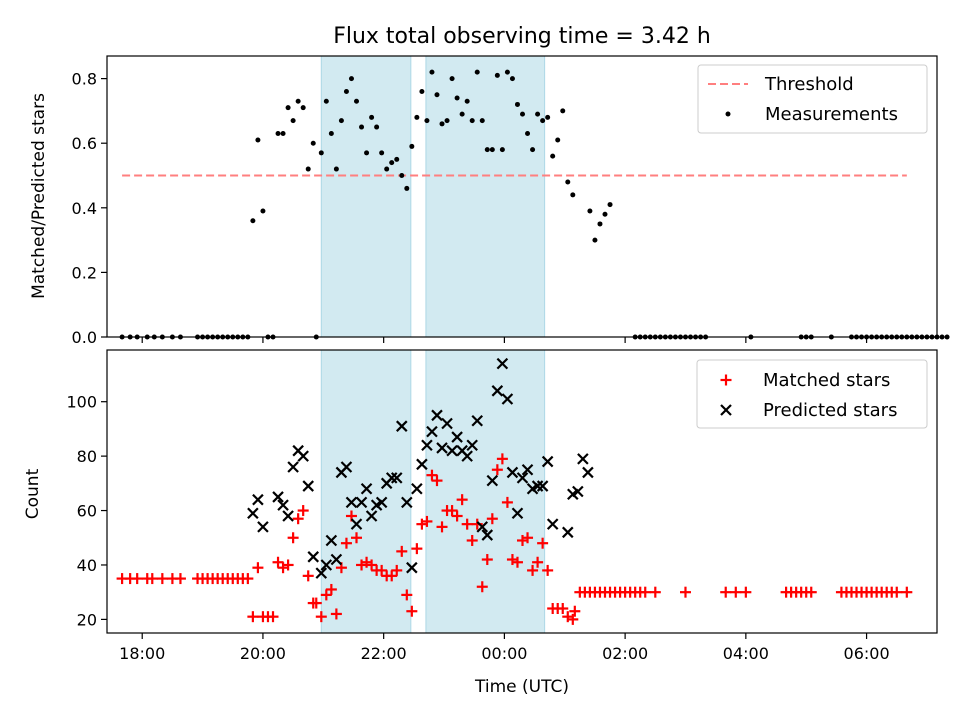 This screenshot has width=960, height=724. What do you see at coordinates (84, 143) in the screenshot?
I see `y-tick-label: 0.6` at bounding box center [84, 143].